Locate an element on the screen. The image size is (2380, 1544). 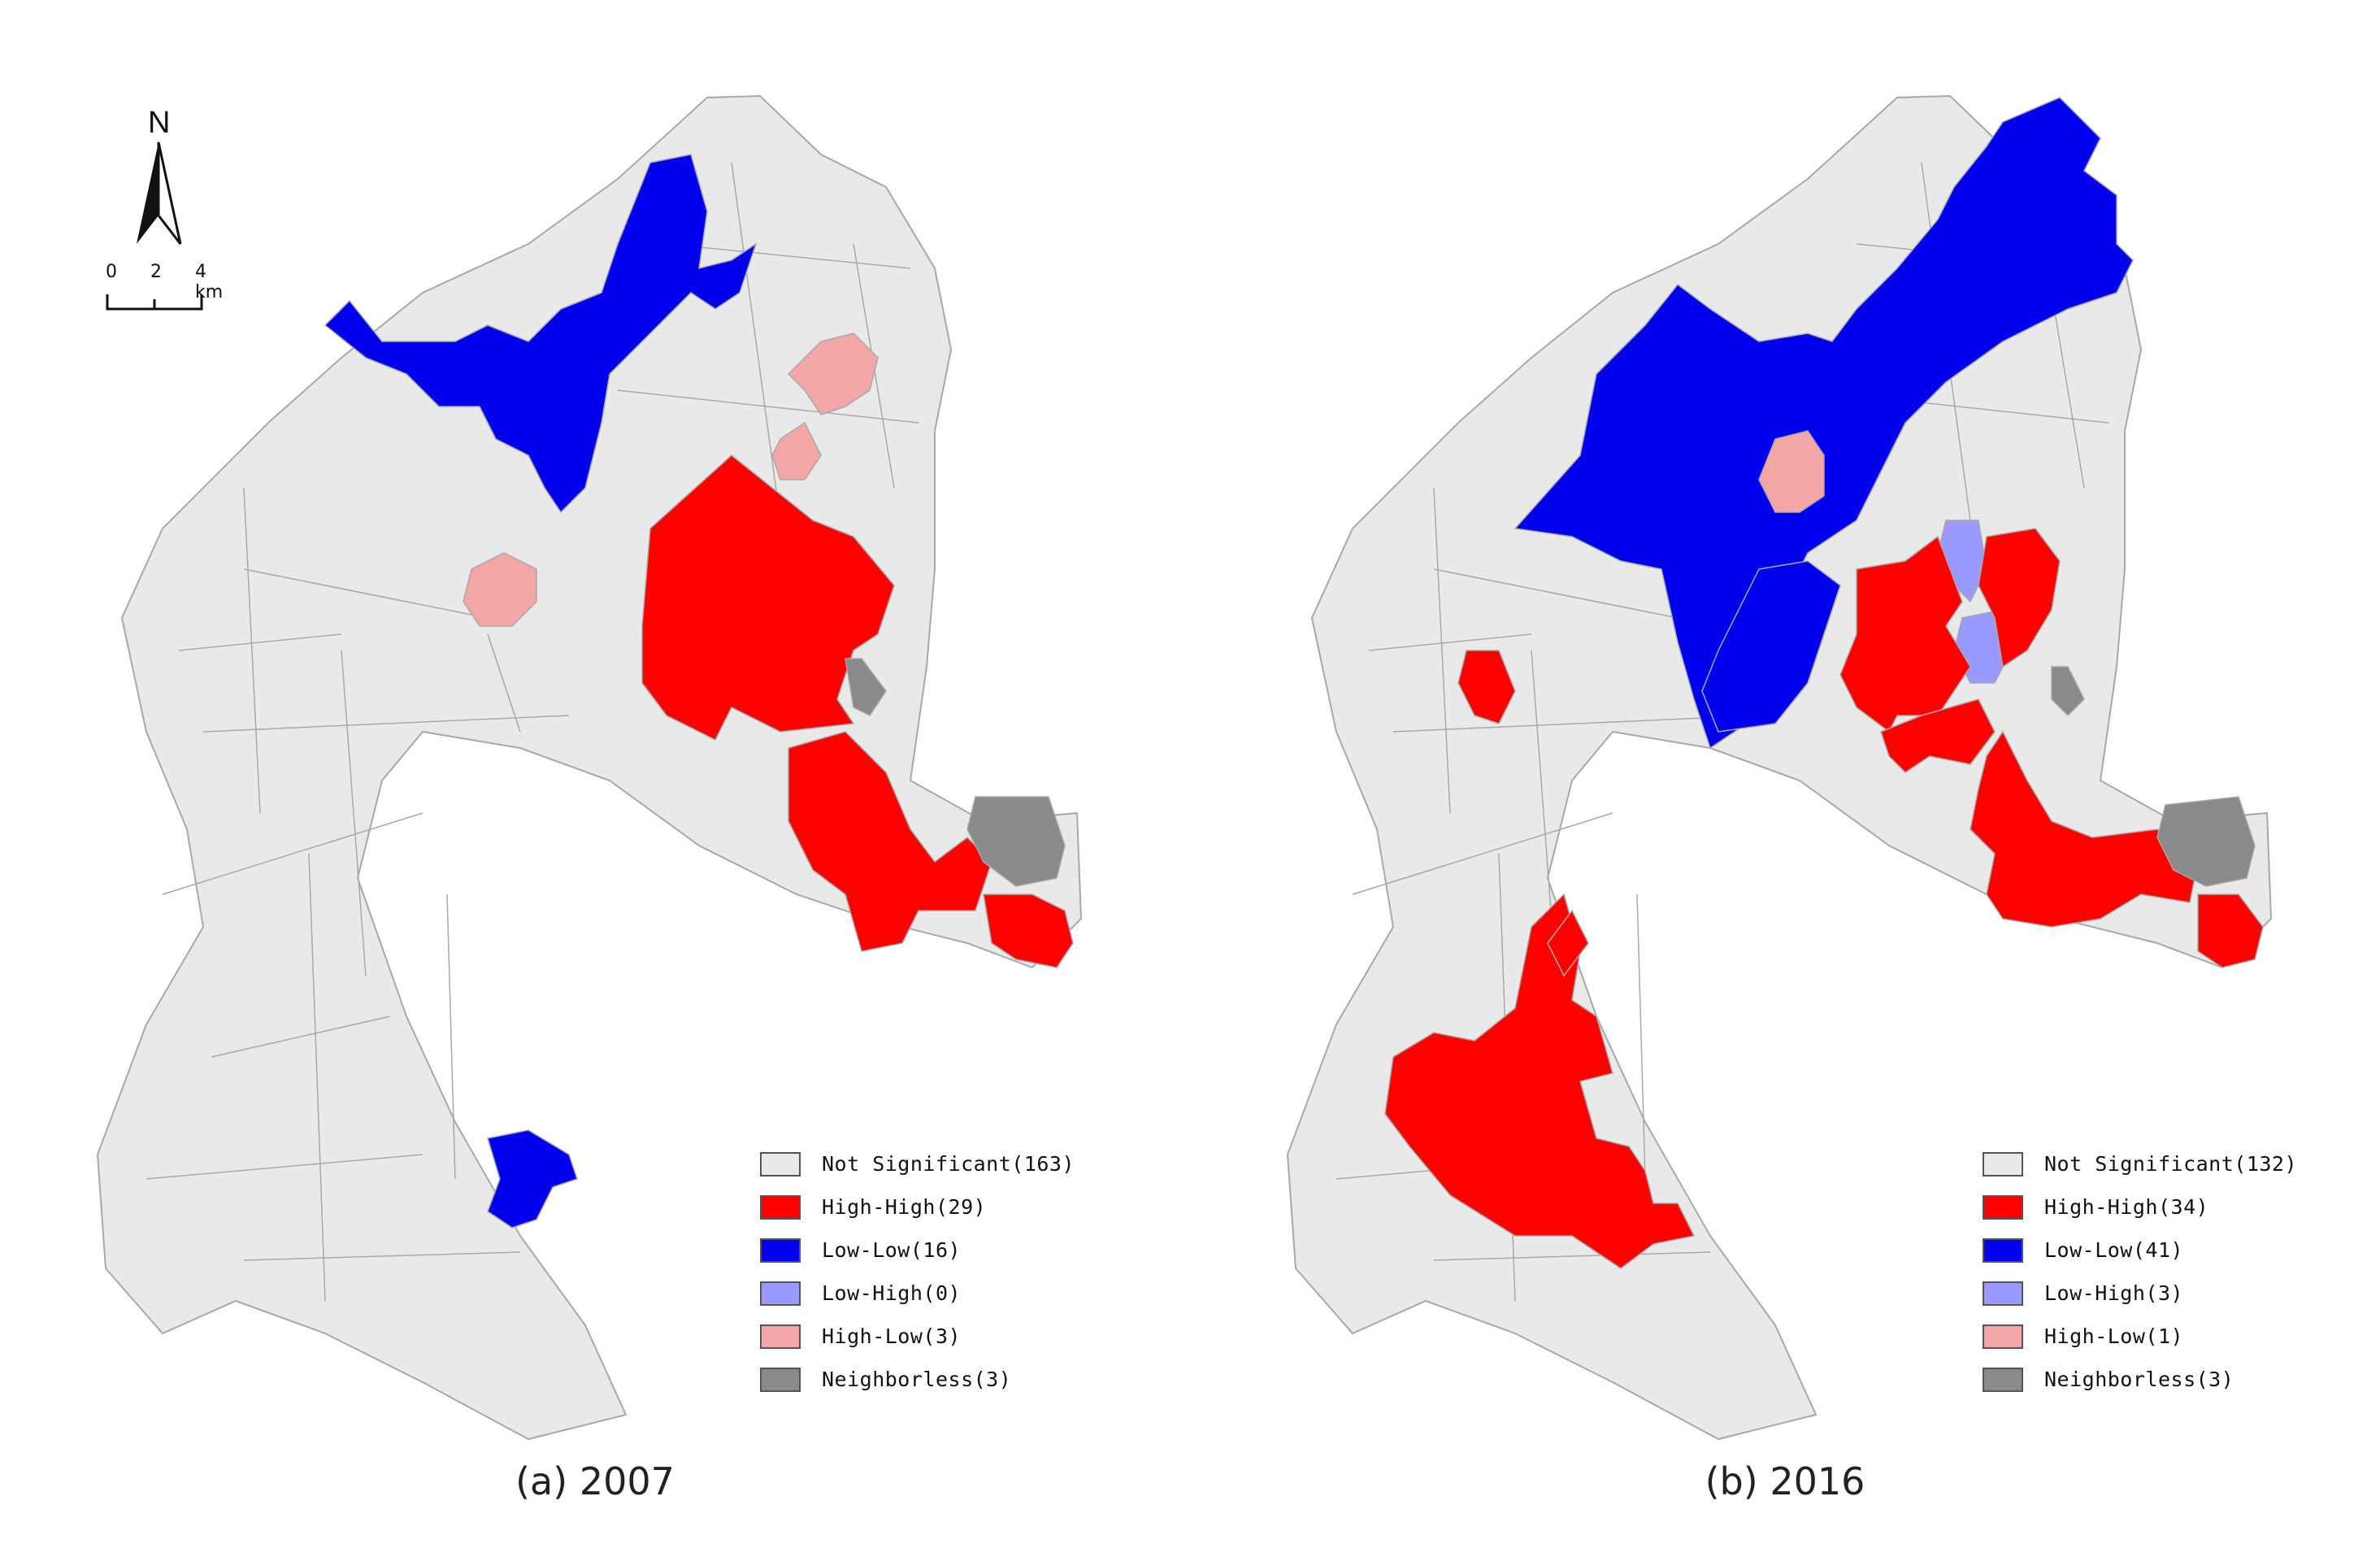
legend-label: High-Low(1) is located at coordinates (2114, 1336).